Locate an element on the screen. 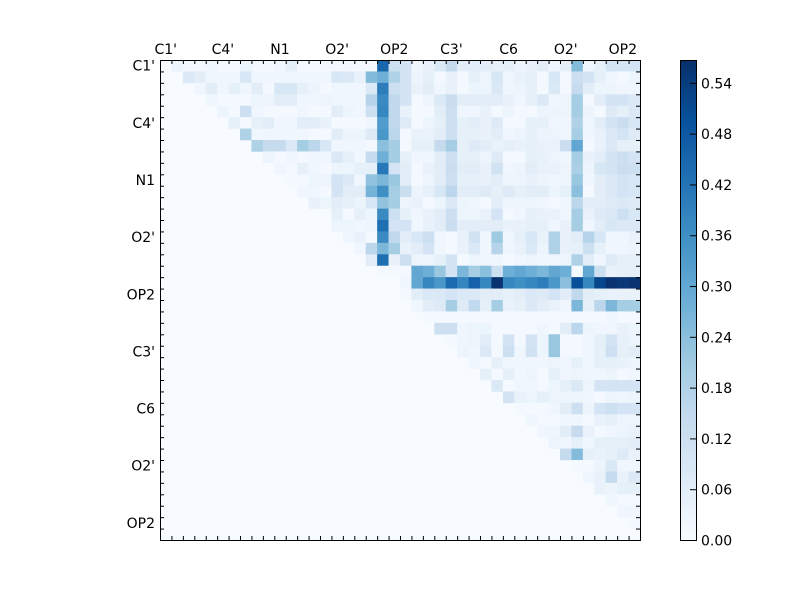  y-tick-label: C6 is located at coordinates (145, 410).